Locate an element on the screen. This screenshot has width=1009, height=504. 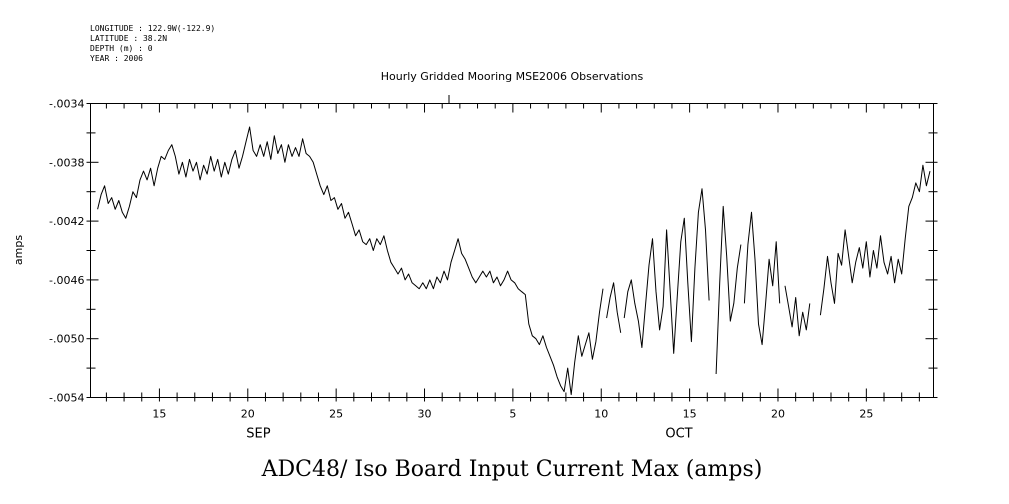
y-tick-label: -.0054 is located at coordinates (66, 398).